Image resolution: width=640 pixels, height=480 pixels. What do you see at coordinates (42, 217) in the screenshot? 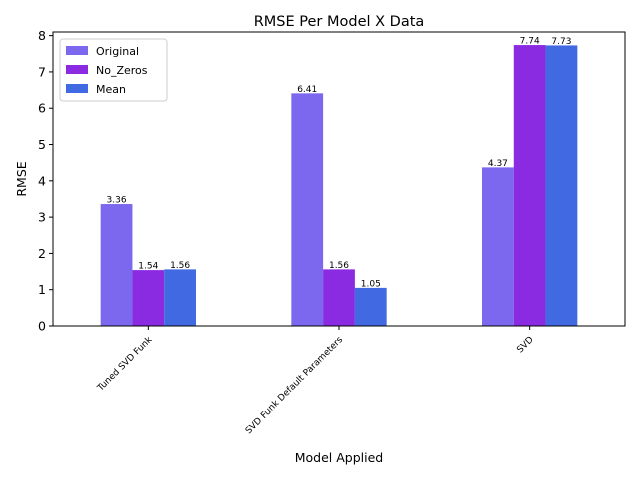
I see `y-tick-label: 3` at bounding box center [42, 217].